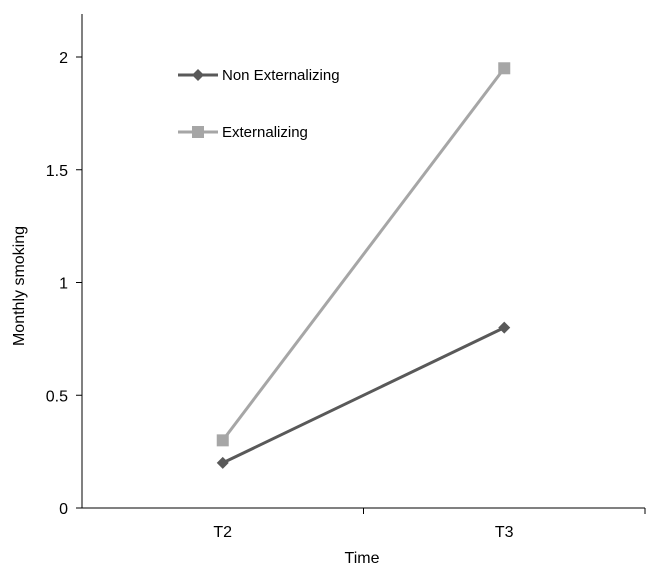 This screenshot has height=570, width=649. Describe the element at coordinates (504, 532) in the screenshot. I see `x-tick-label: T3` at that location.